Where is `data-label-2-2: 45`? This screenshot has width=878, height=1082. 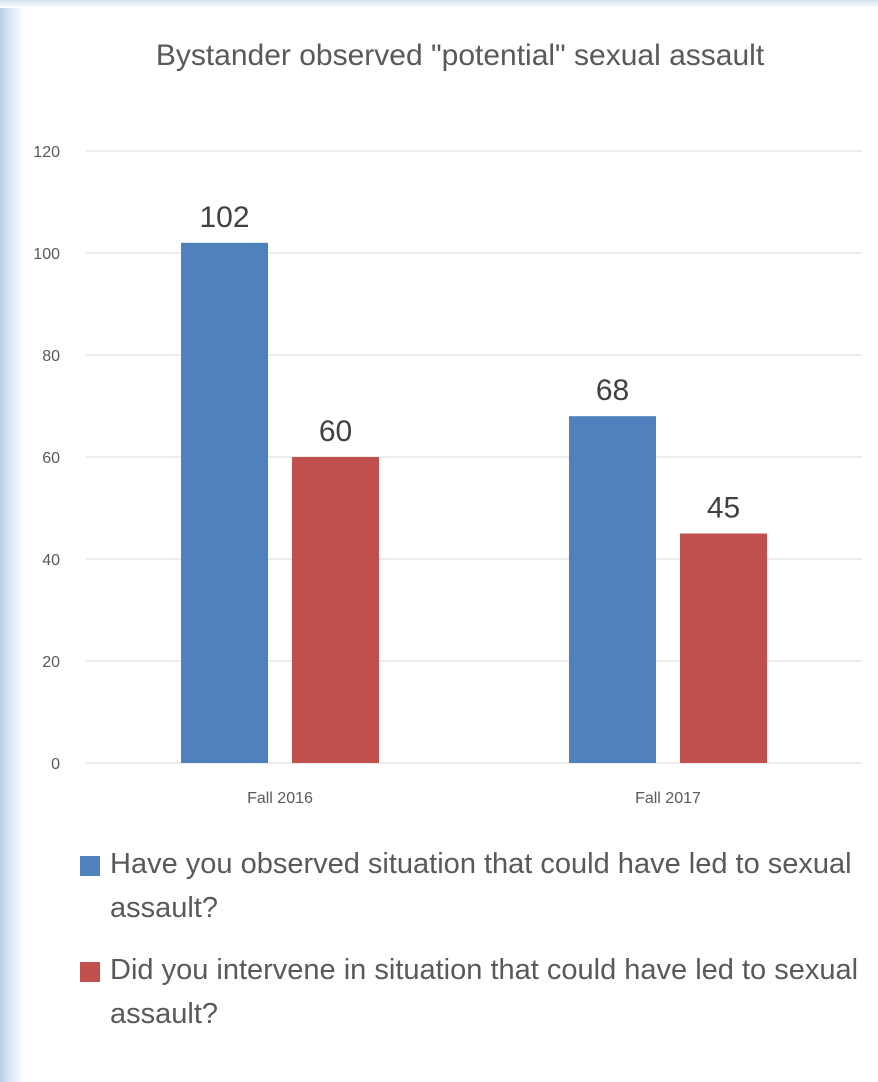
data-label-2-2: 45 is located at coordinates (723, 508).